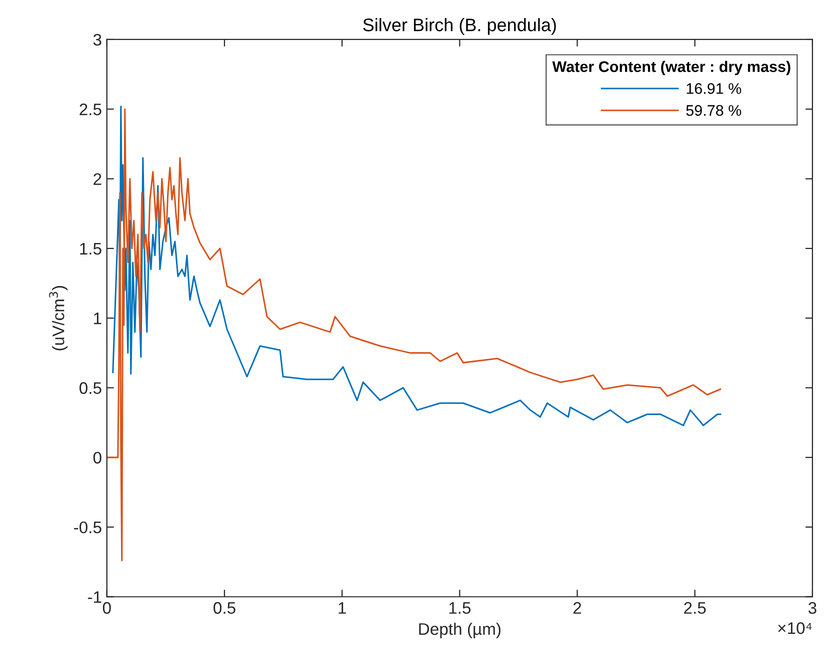  What do you see at coordinates (91, 110) in the screenshot?
I see `y-tick-label: 2.5` at bounding box center [91, 110].